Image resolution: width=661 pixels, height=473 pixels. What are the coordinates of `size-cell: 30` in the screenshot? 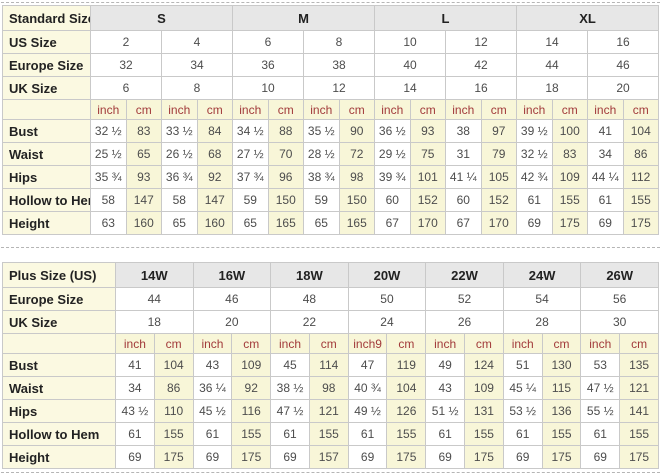 It's located at (619, 322).